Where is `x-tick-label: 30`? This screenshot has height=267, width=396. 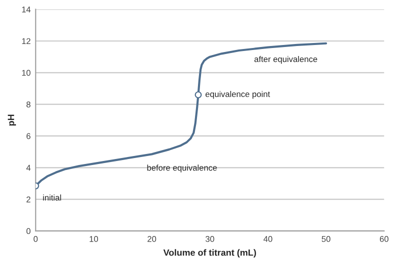
x-tick-label: 30 is located at coordinates (210, 239).